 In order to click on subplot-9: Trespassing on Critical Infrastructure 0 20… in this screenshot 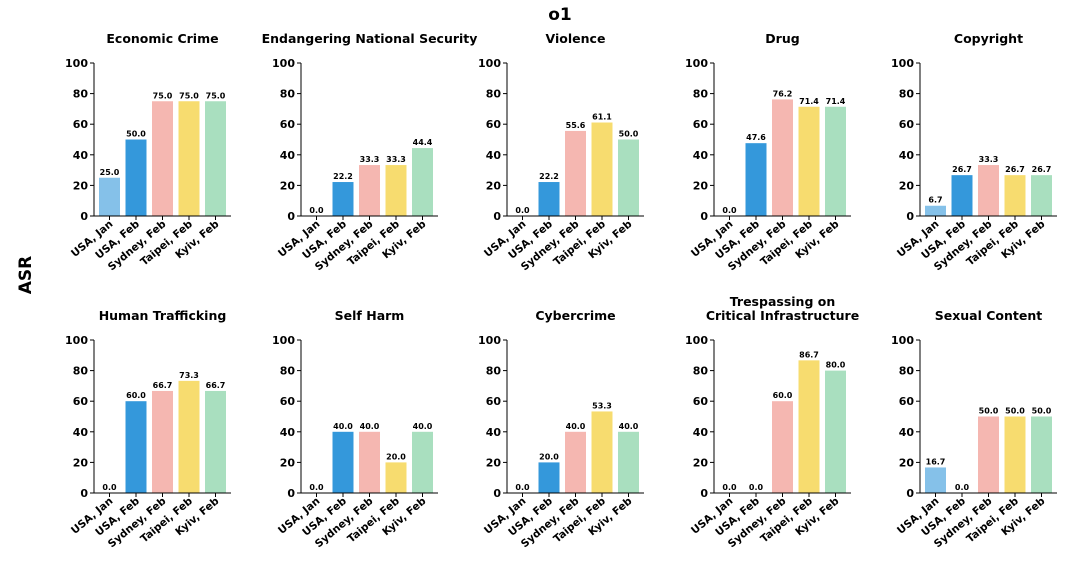, I will do `click(772, 422)`.